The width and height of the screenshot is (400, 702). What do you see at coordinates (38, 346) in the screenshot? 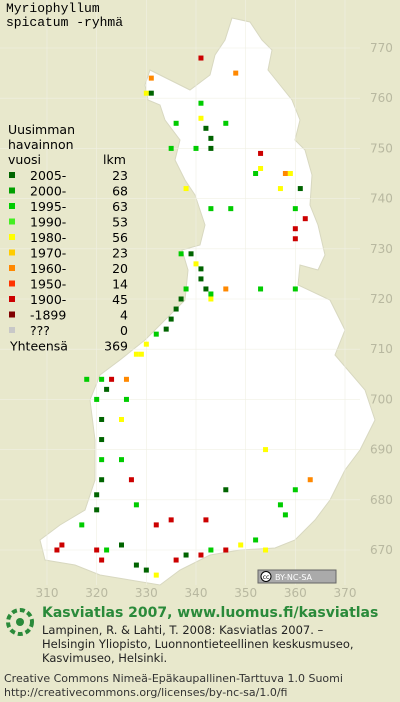
I see `legend-total-label: Yhteensä` at bounding box center [38, 346].